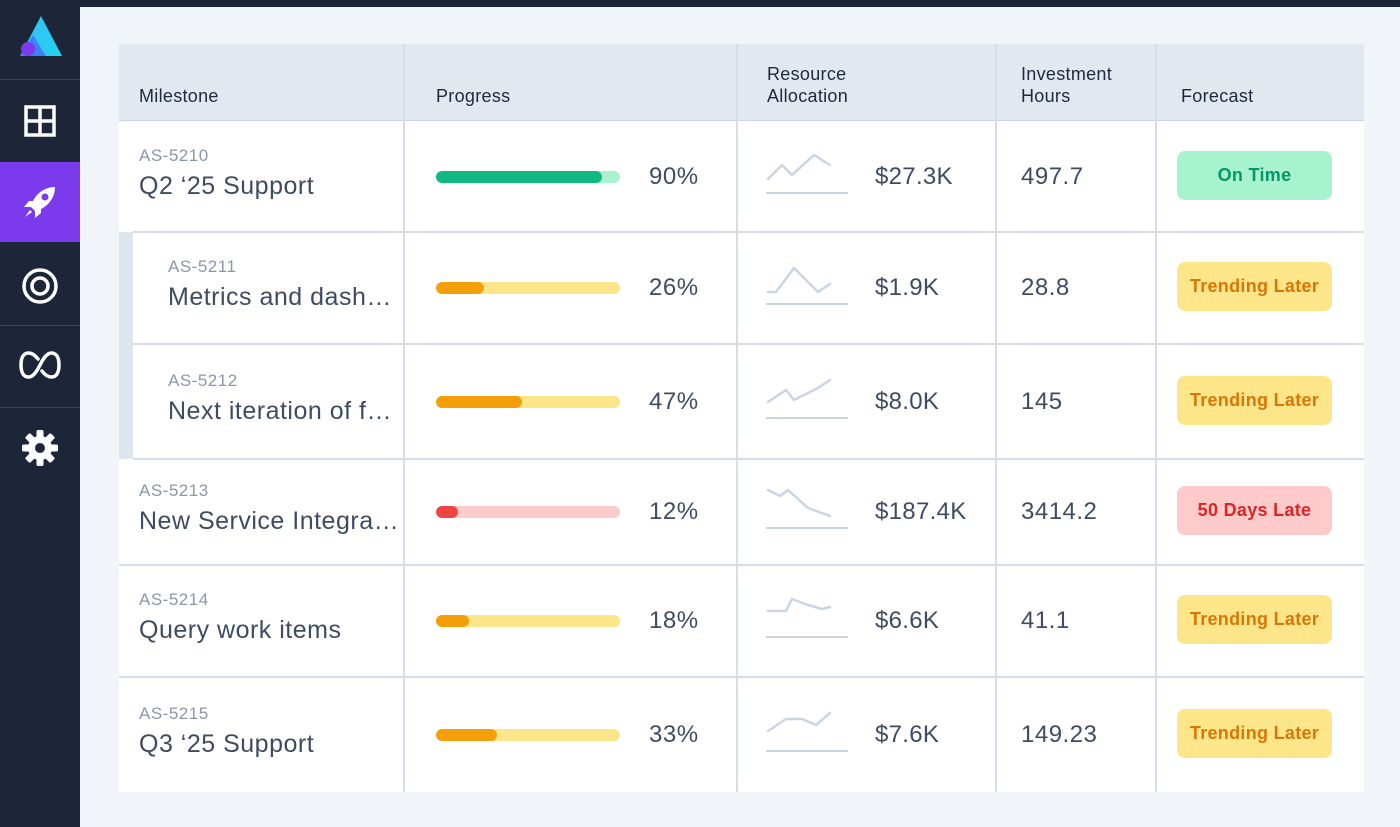 The image size is (1400, 827). Describe the element at coordinates (1254, 510) in the screenshot. I see `forecast-badge: 50 Days Late` at that location.